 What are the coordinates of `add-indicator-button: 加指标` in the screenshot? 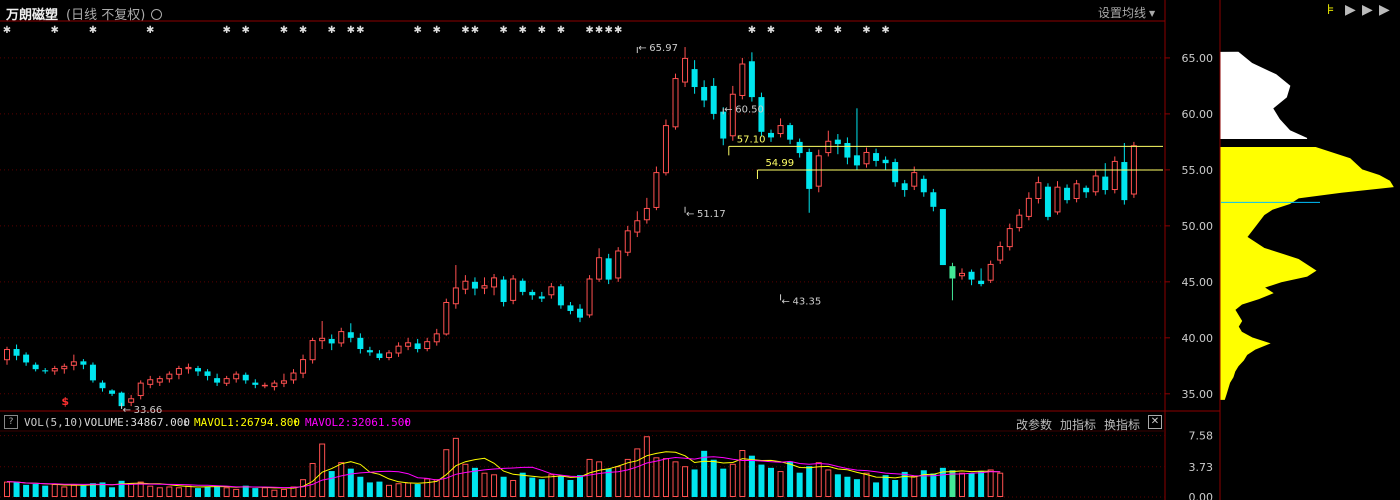 It's located at (1078, 425).